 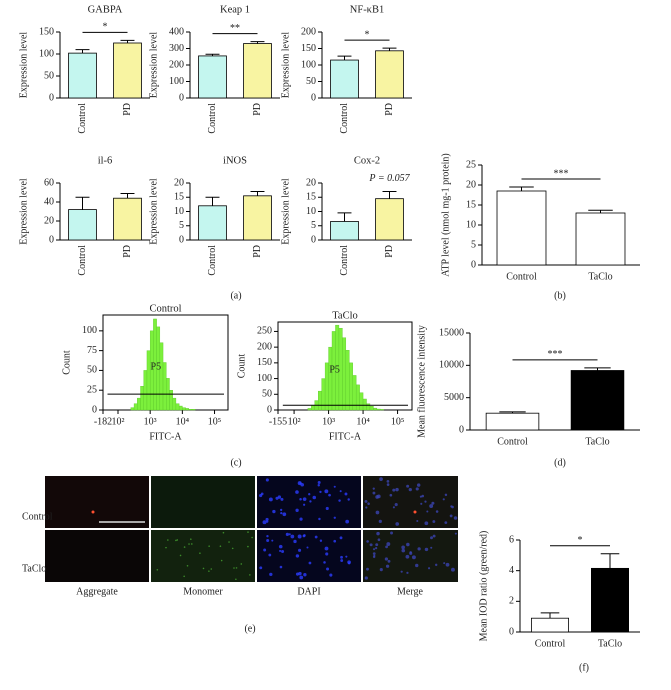 What do you see at coordinates (105, 9) in the screenshot?
I see `chart-title: GABPA` at bounding box center [105, 9].